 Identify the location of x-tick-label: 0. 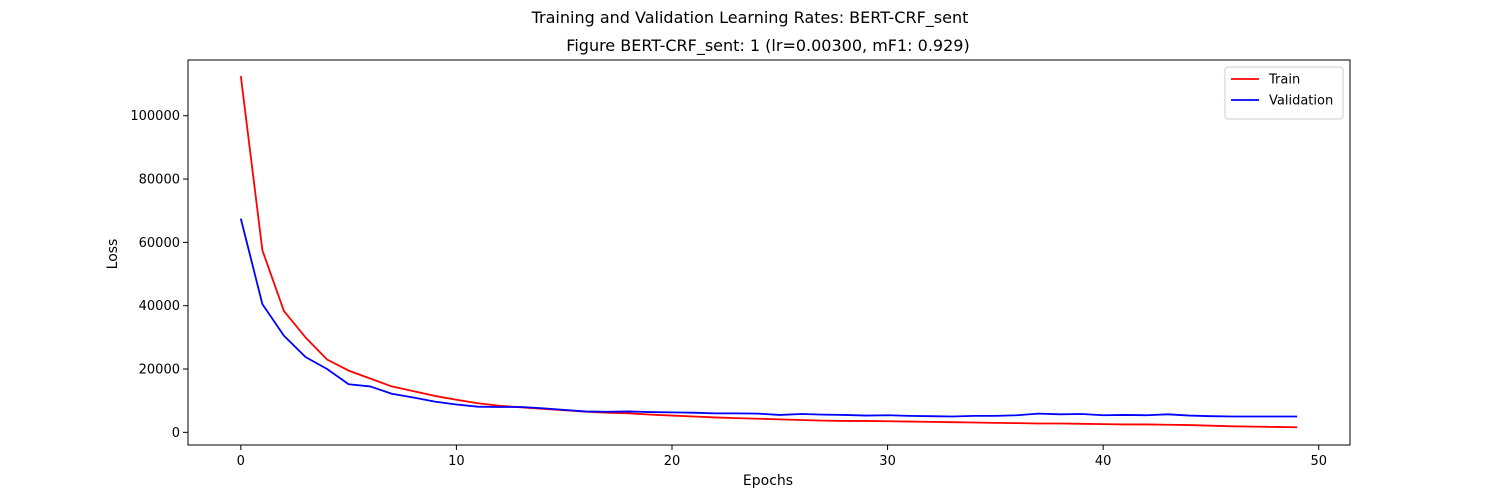
(241, 461).